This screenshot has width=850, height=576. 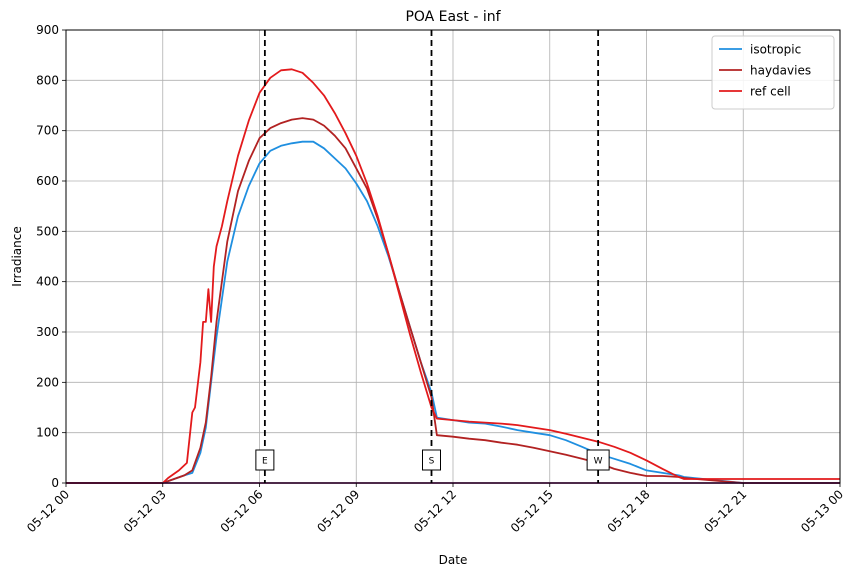 I want to click on x-axis-label: Date, so click(x=453, y=560).